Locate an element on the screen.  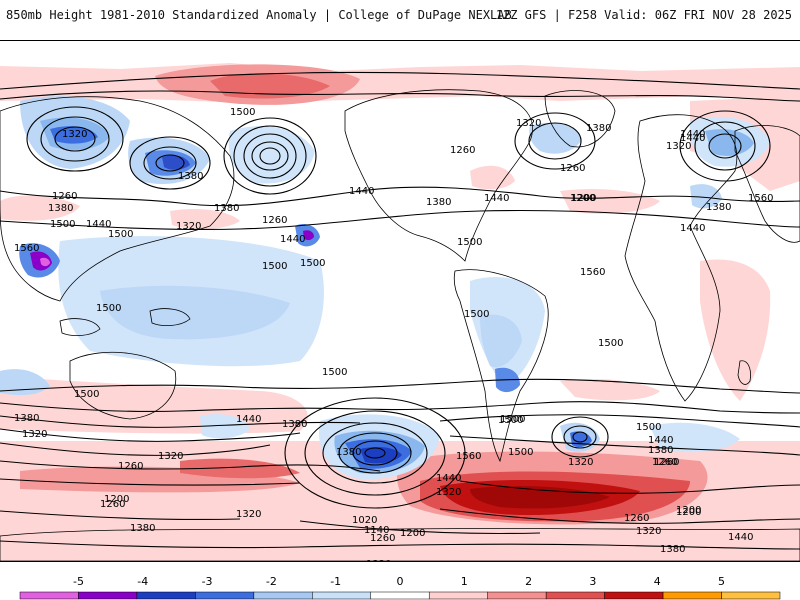
colorbar-tick-label: -2 is located at coordinates (271, 581).